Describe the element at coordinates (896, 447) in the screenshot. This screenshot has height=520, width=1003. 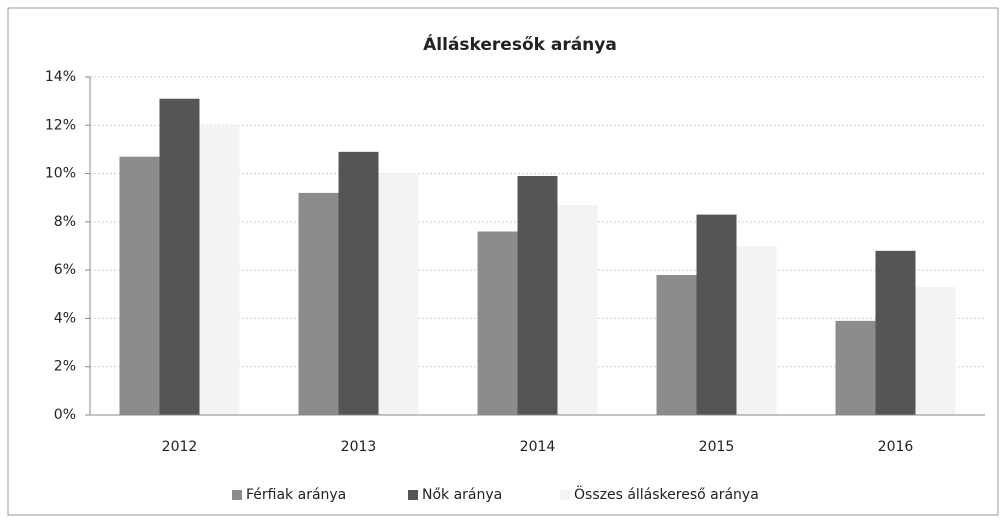
I see `x-tick-label: 2016` at that location.